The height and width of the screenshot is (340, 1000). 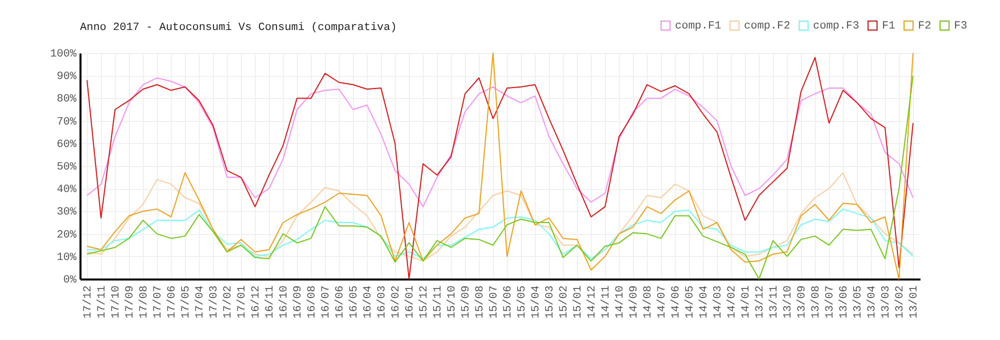 What do you see at coordinates (312, 302) in the screenshot?
I see `x-tick-label: 16/08` at bounding box center [312, 302].